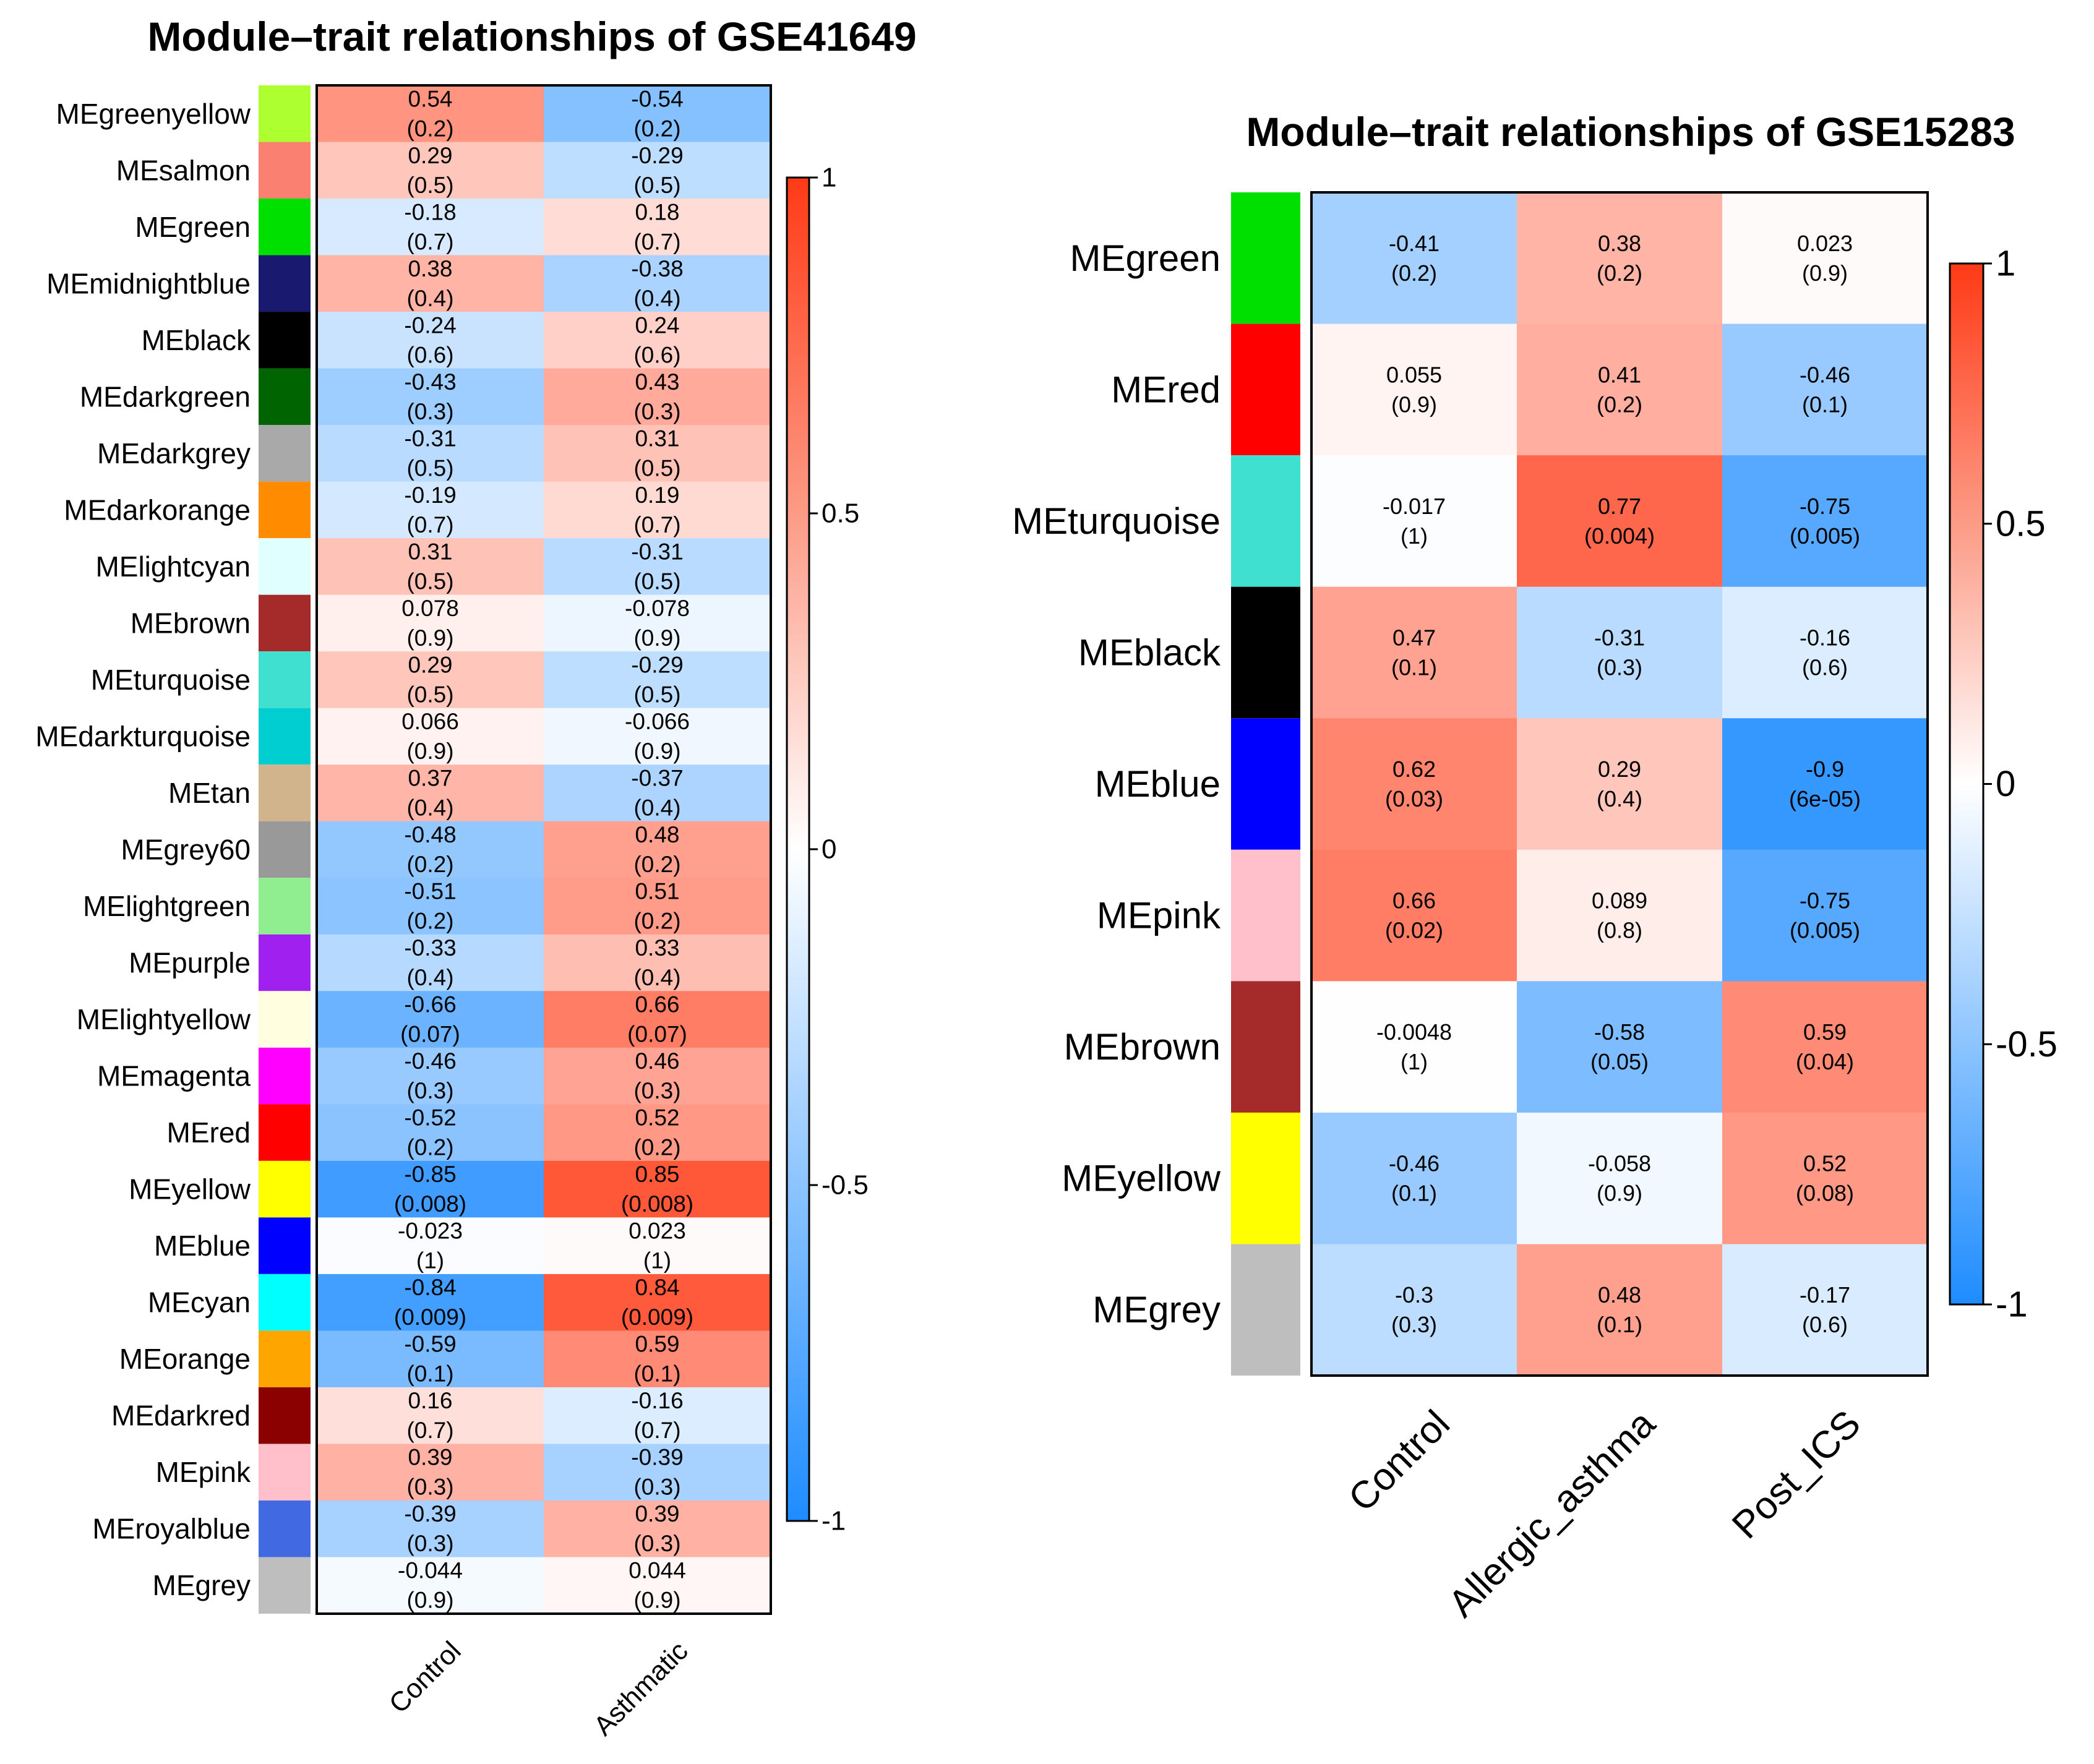 This screenshot has width=2094, height=1764. I want to click on row-label: MEbrown, so click(191, 623).